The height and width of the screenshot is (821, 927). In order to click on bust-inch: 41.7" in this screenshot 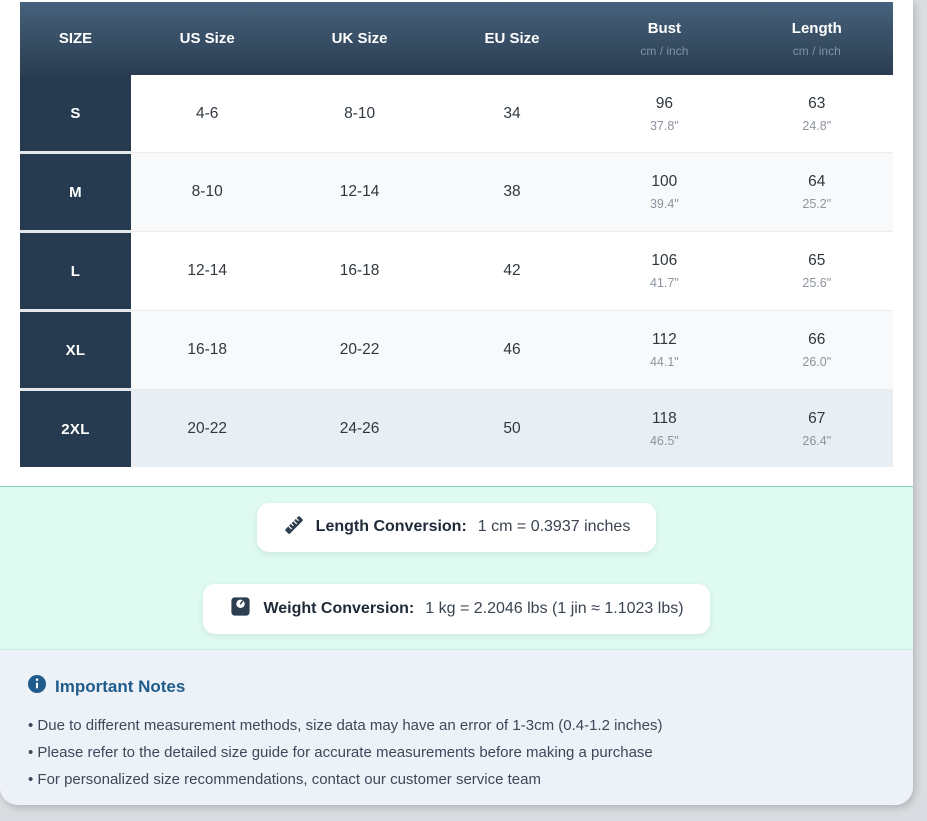, I will do `click(664, 283)`.